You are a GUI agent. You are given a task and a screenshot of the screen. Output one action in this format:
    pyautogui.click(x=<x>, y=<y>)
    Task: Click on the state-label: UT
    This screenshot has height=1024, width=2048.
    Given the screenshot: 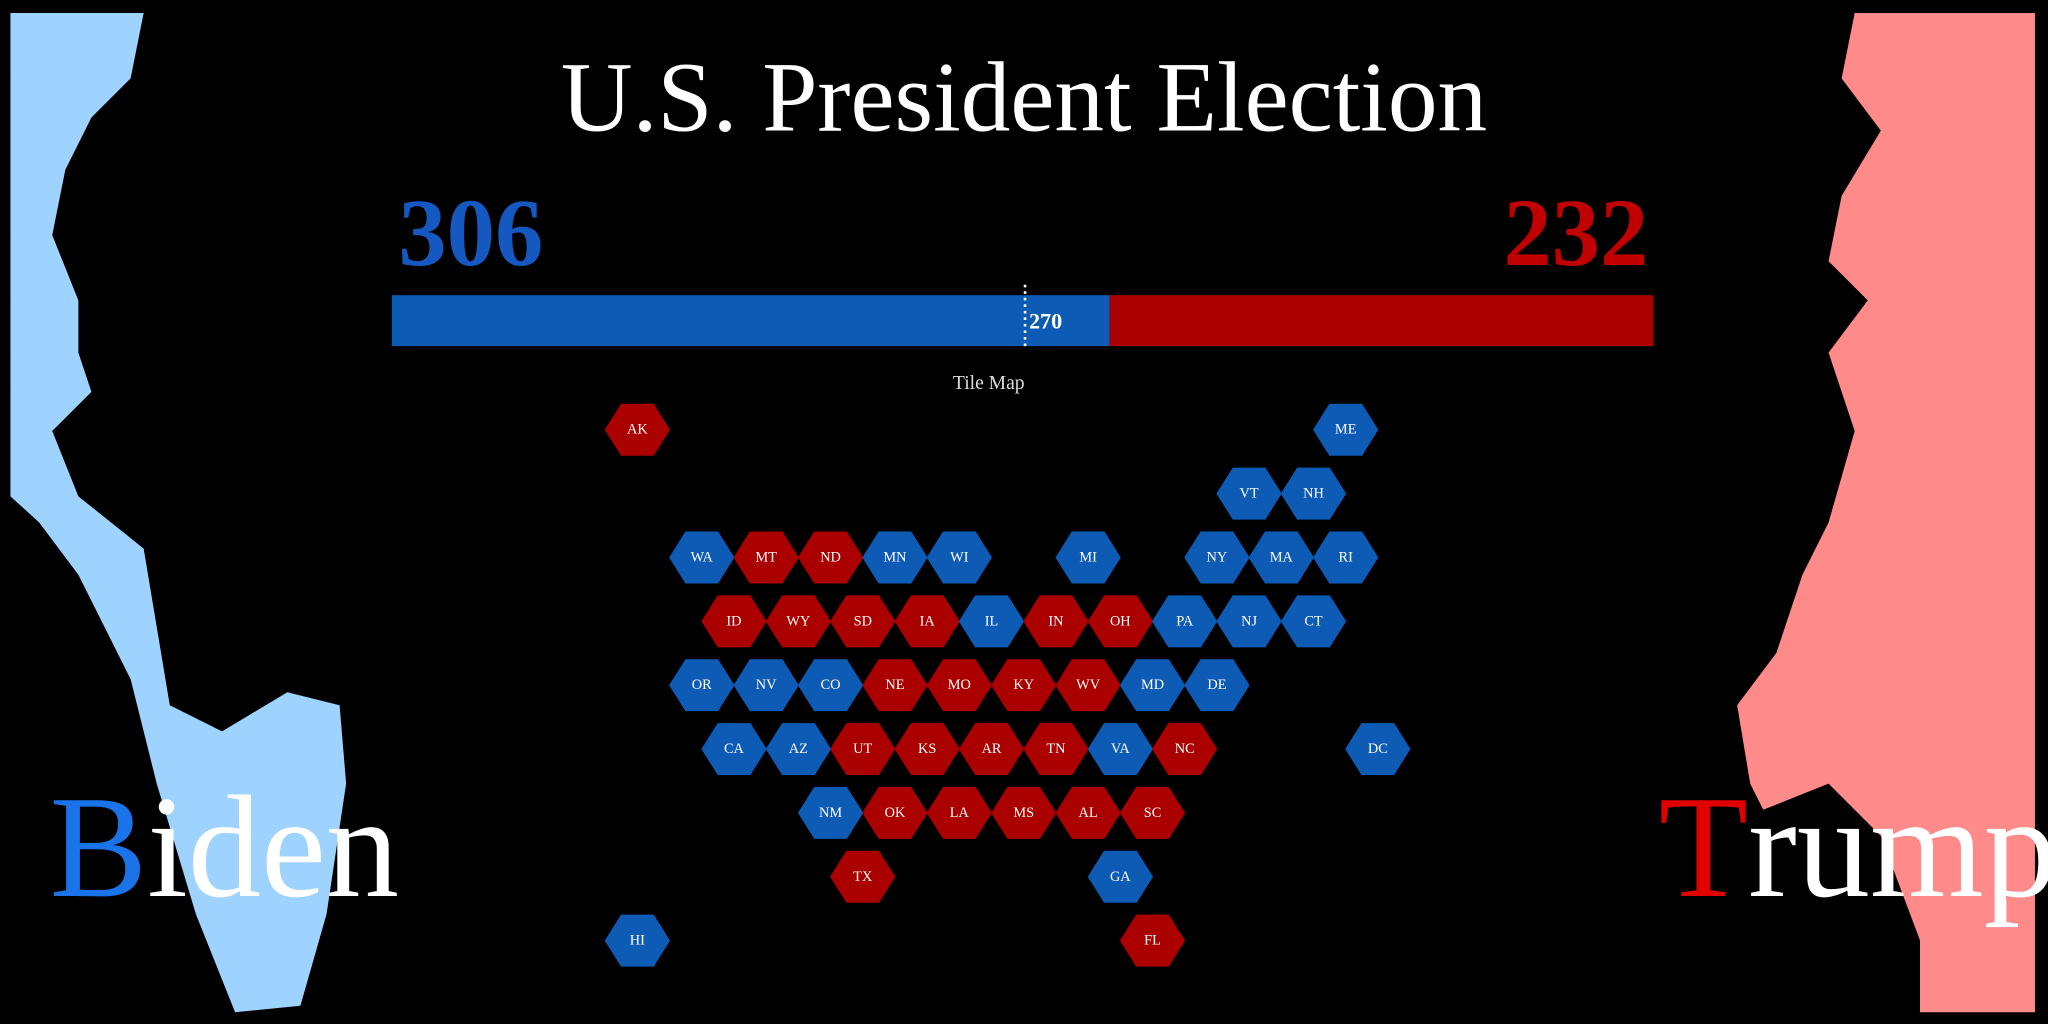 What is the action you would take?
    pyautogui.click(x=862, y=749)
    